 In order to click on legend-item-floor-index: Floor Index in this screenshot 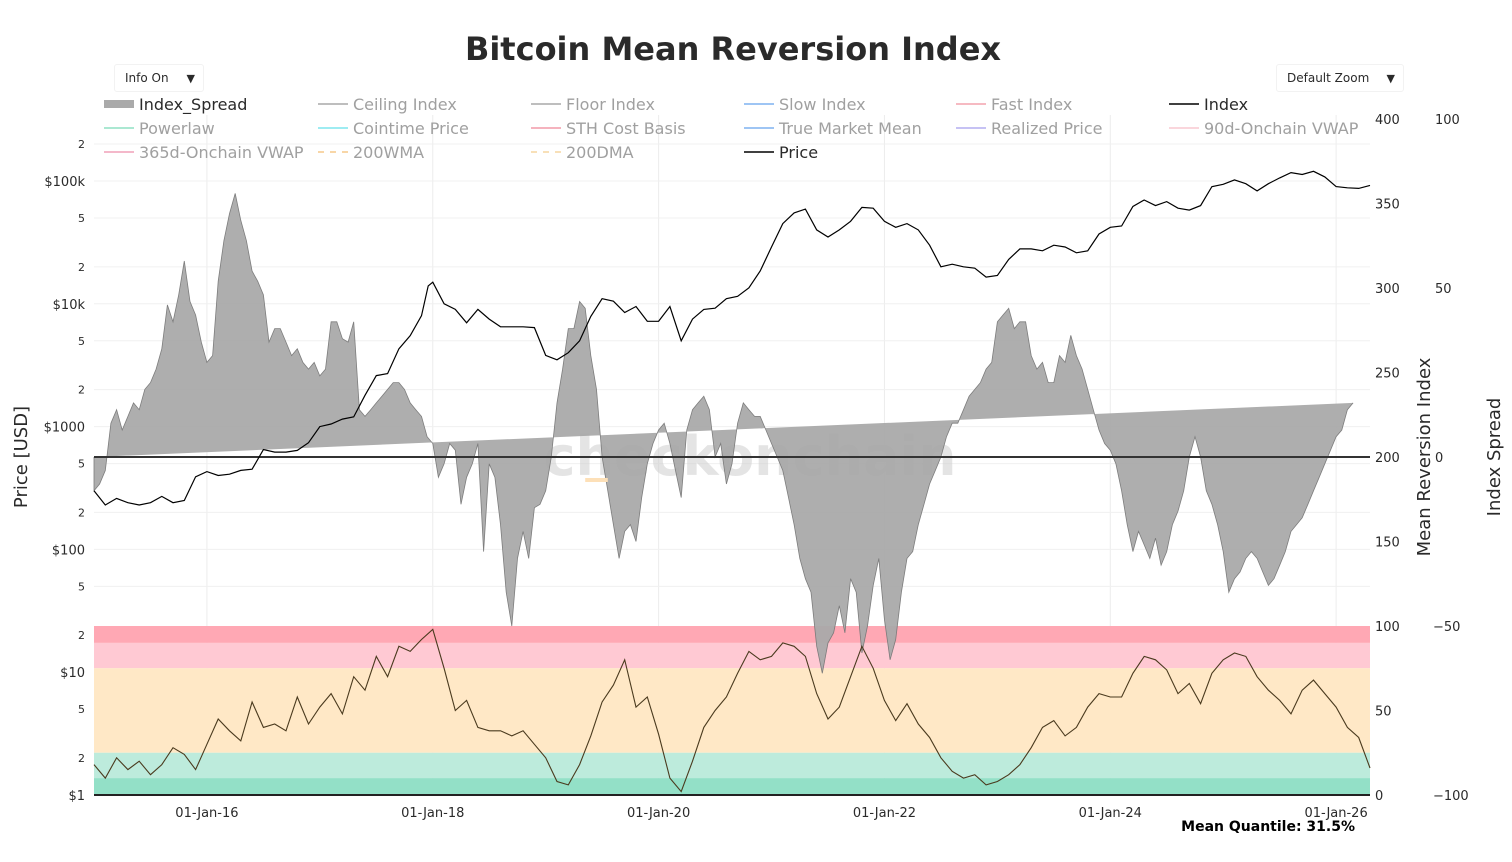, I will do `click(593, 104)`.